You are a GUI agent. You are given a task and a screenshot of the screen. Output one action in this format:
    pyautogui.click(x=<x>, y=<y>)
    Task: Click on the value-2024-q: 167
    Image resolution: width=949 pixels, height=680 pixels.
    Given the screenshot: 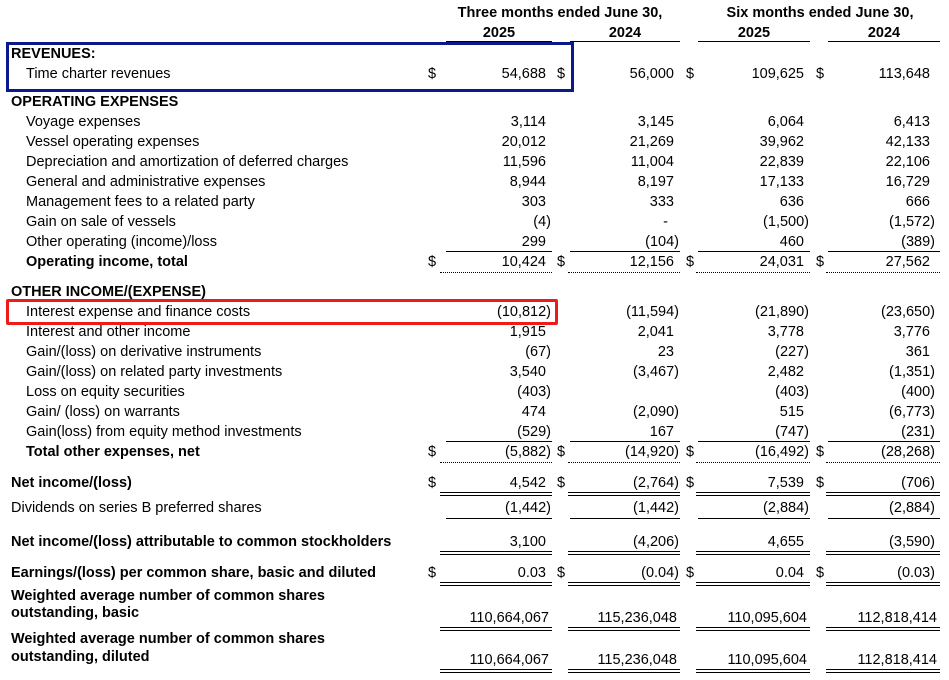 What is the action you would take?
    pyautogui.click(x=661, y=432)
    